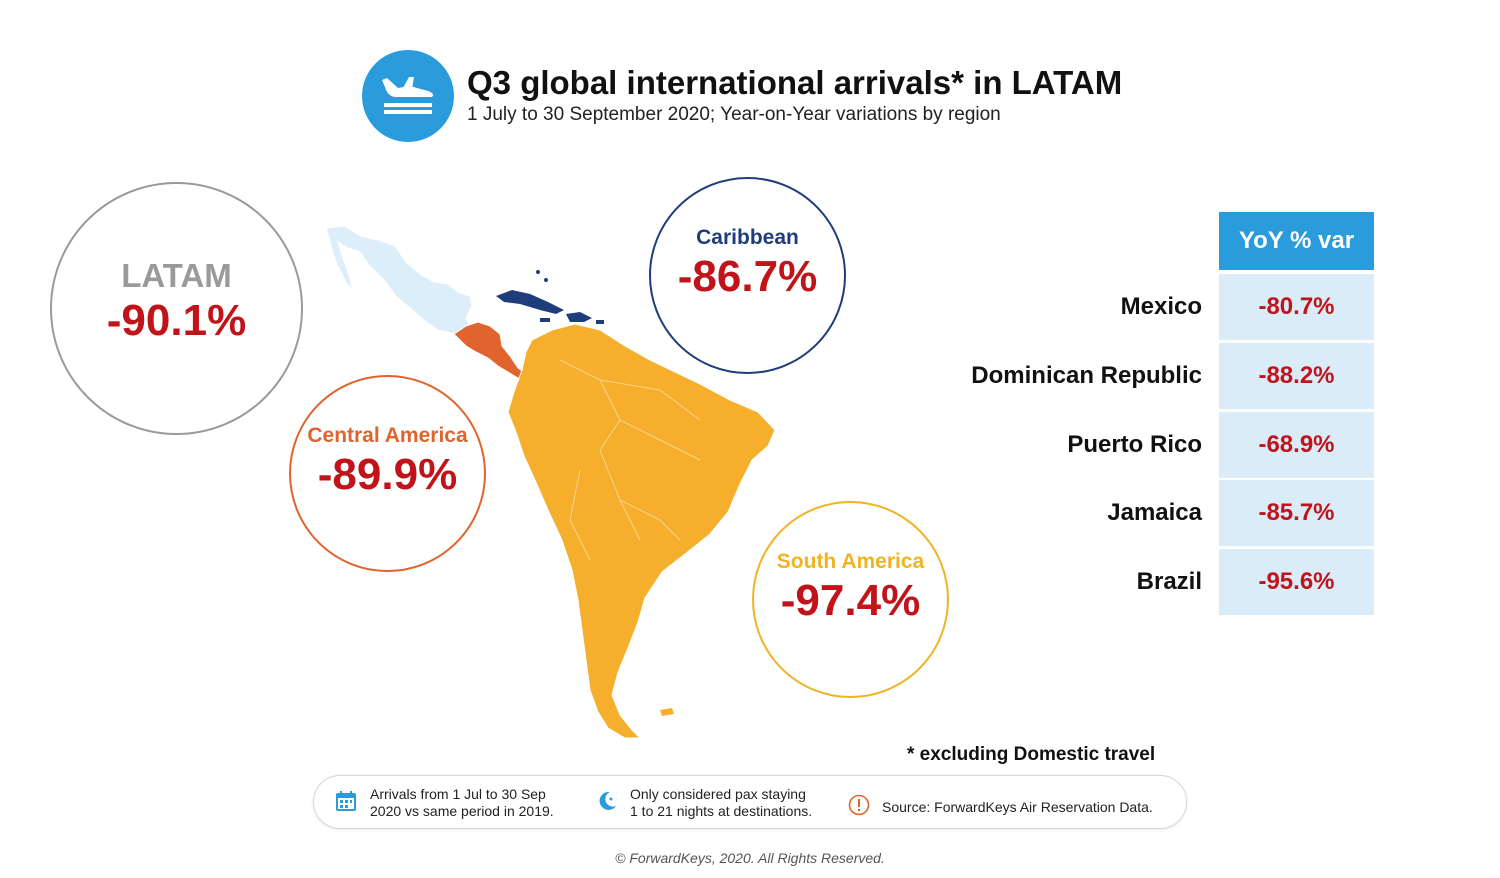  What do you see at coordinates (408, 96) in the screenshot?
I see `airplane-landing-icon` at bounding box center [408, 96].